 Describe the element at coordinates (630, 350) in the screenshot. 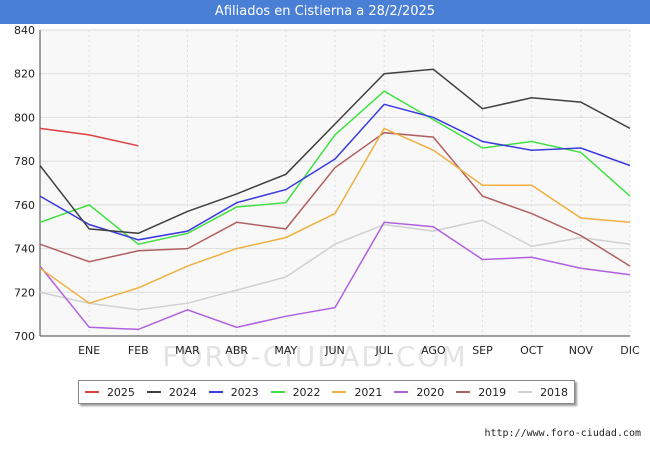

I see `x-tick-label: DIC` at that location.